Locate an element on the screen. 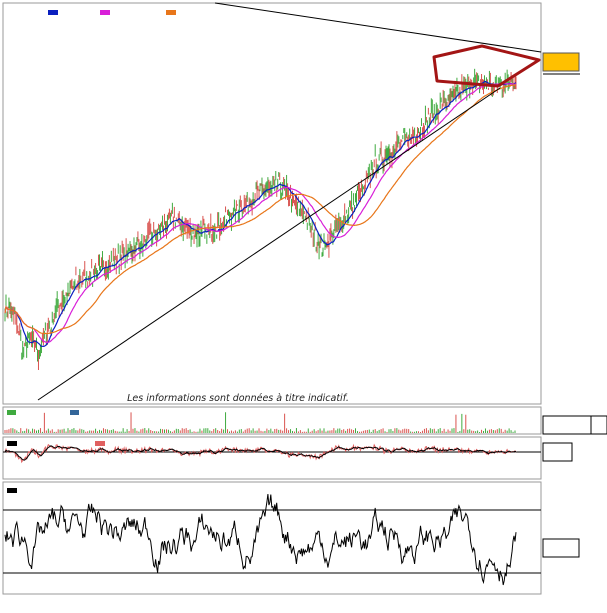 The height and width of the screenshot is (613, 607). volume-value-box is located at coordinates (567, 425).